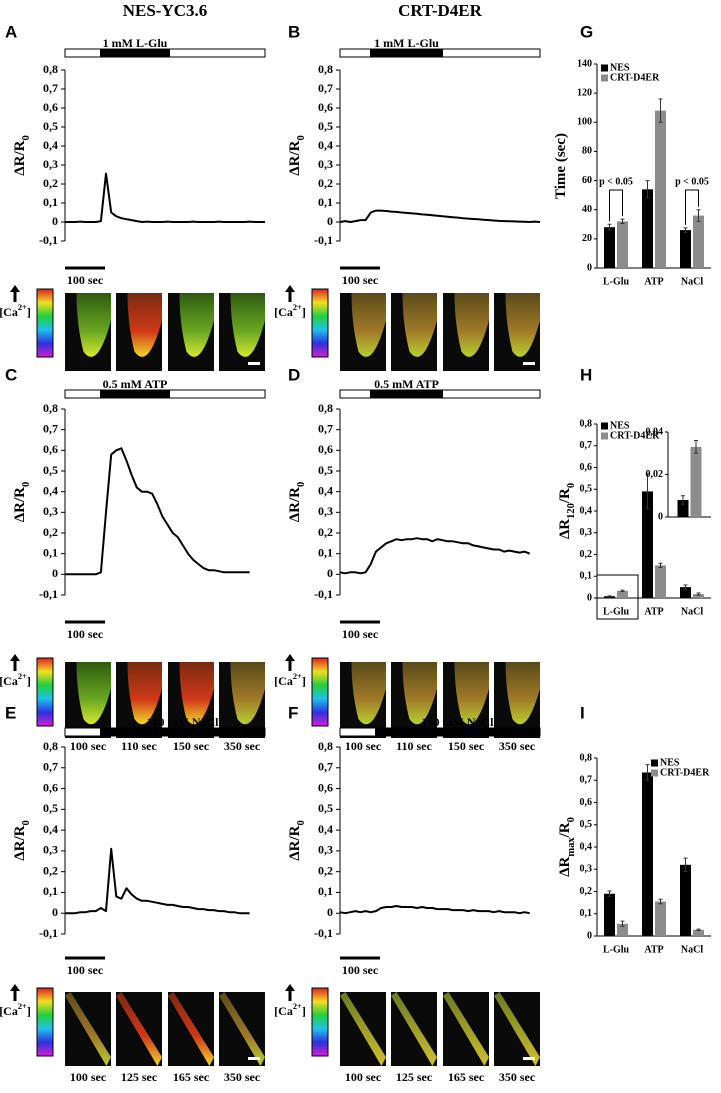 The width and height of the screenshot is (721, 1093). Describe the element at coordinates (457, 732) in the screenshot. I see `treatment-period` at that location.